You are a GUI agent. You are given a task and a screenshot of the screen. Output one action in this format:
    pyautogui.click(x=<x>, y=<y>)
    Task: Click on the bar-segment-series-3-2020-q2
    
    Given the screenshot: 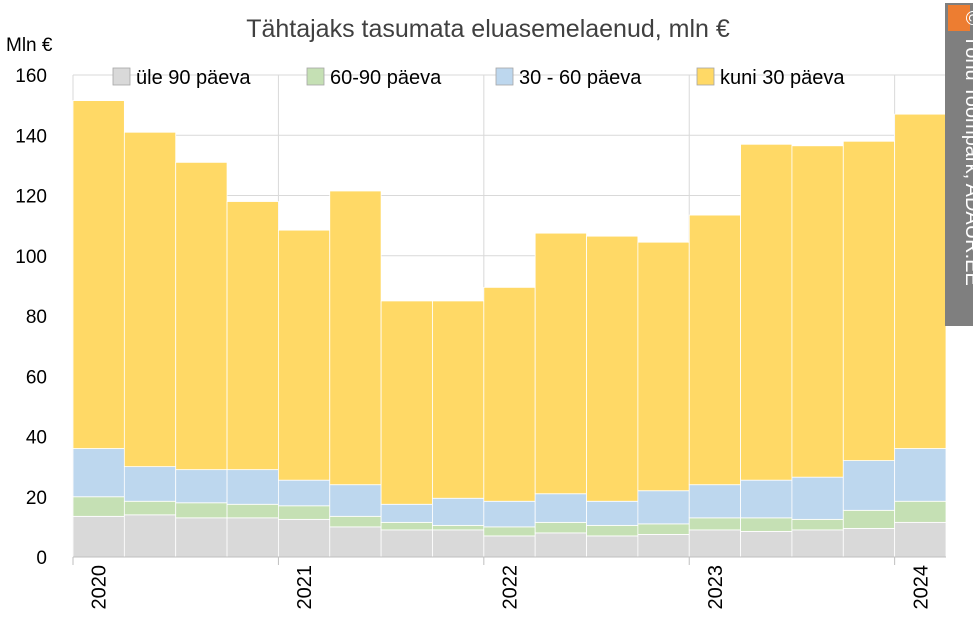 What is the action you would take?
    pyautogui.click(x=150, y=299)
    